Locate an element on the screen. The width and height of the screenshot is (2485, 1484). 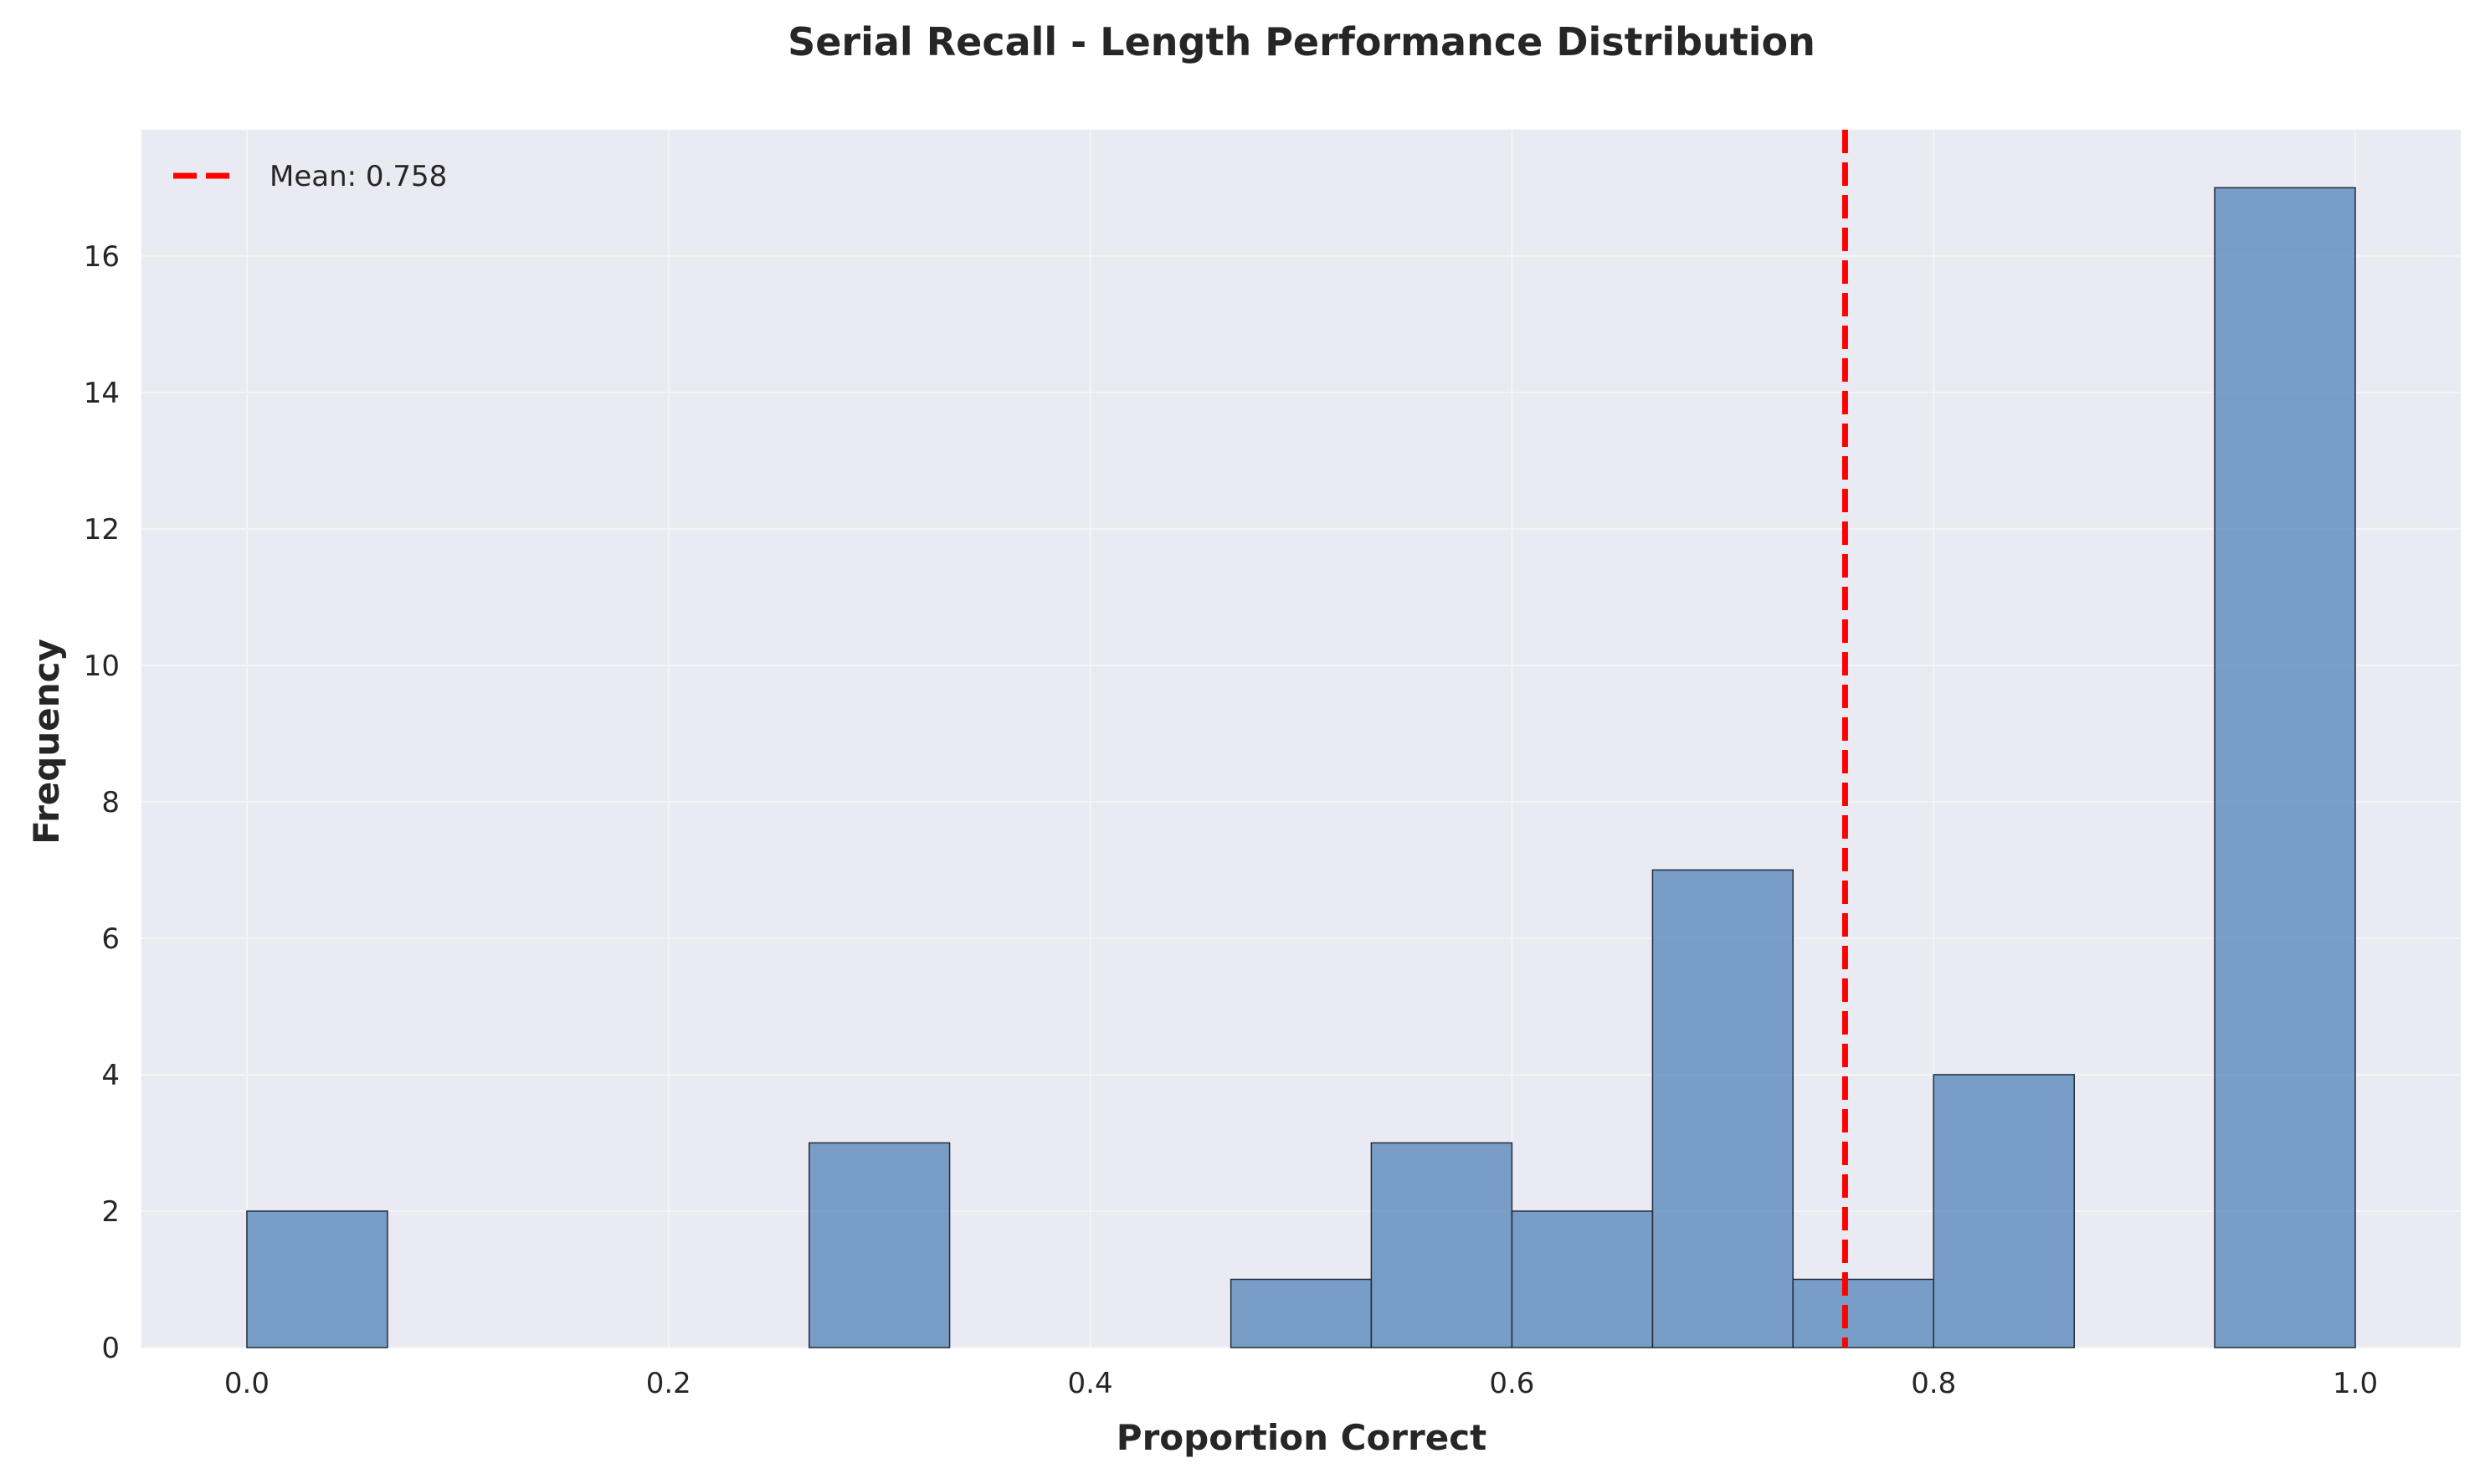
x-tick-label: 0.6 is located at coordinates (1511, 1383).